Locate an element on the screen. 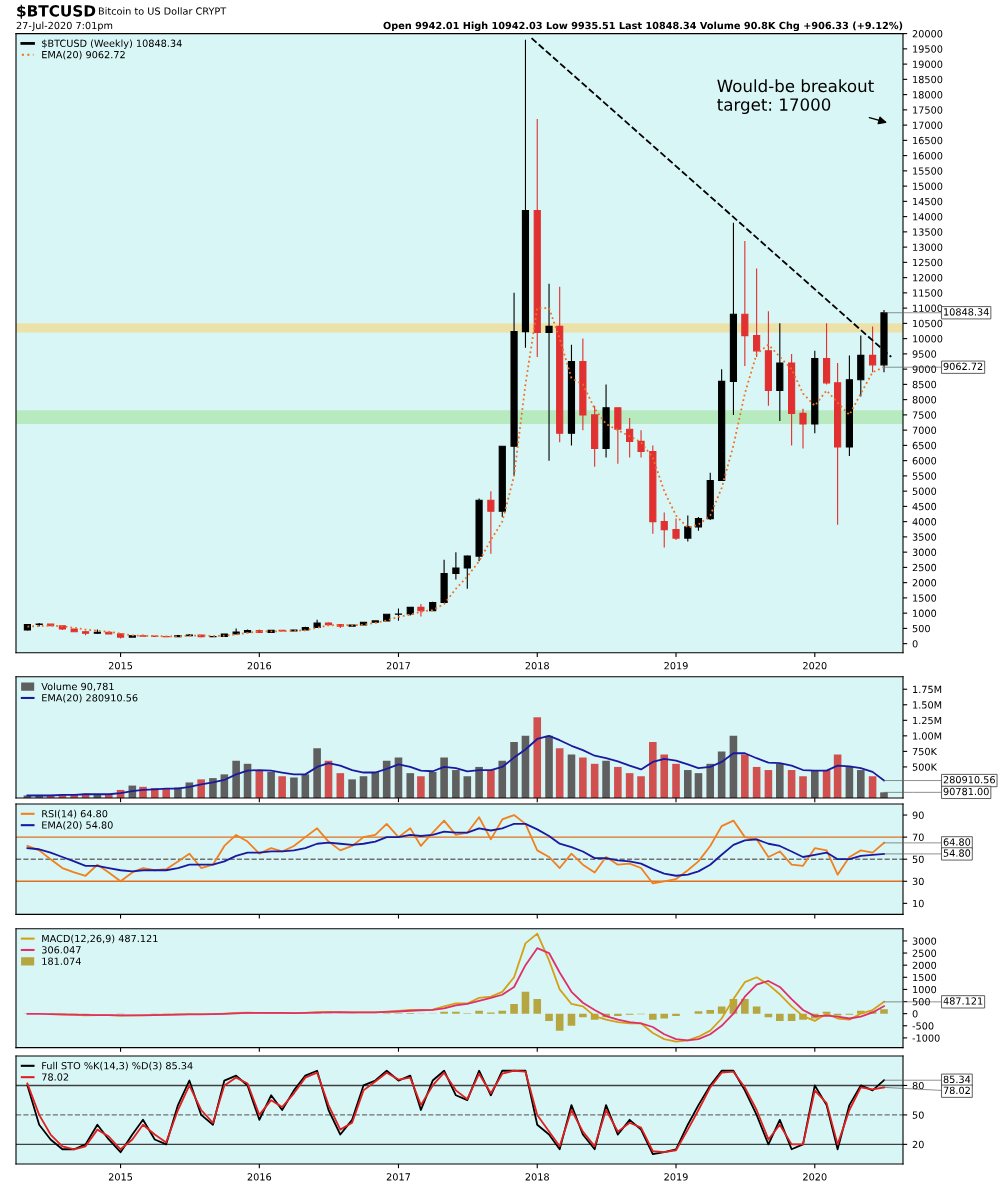 This screenshot has width=1000, height=1200. legend-label: EMA(20) 9062.72 is located at coordinates (83, 55).